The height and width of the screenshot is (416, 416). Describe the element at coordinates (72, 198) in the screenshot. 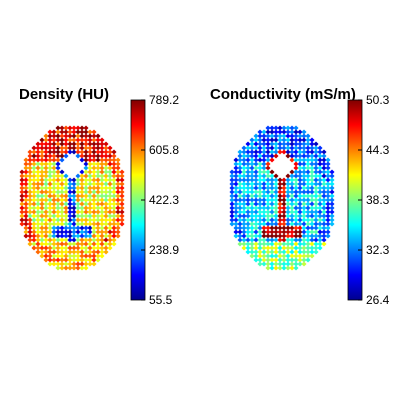

I see `density-heatmap` at that location.